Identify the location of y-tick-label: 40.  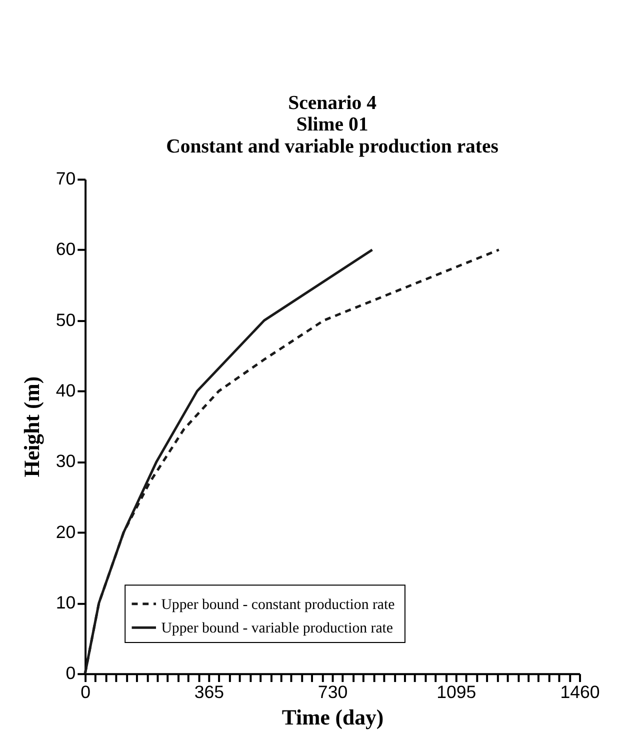
(66, 390).